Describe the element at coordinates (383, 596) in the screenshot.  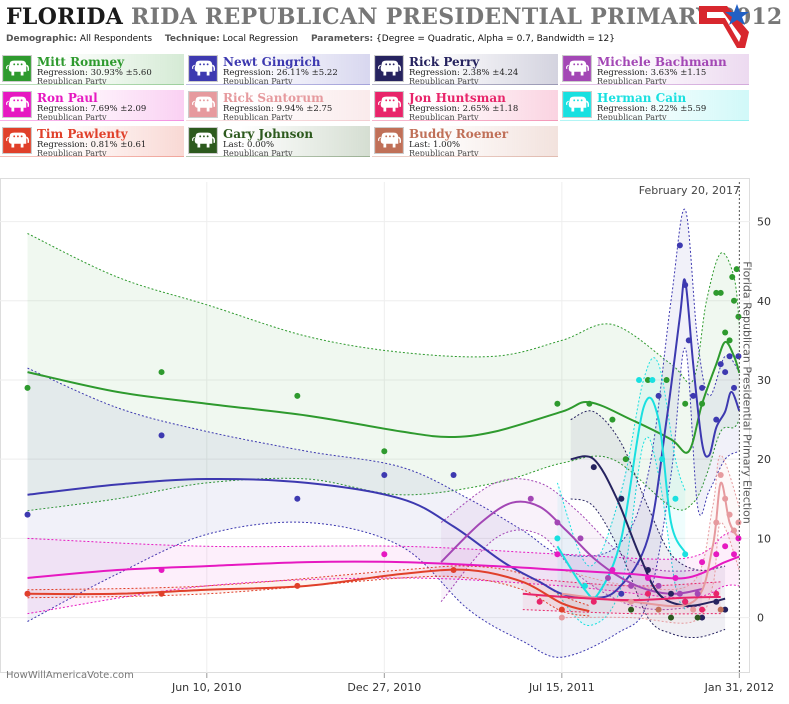
I see `ron-paul-band-lower` at that location.